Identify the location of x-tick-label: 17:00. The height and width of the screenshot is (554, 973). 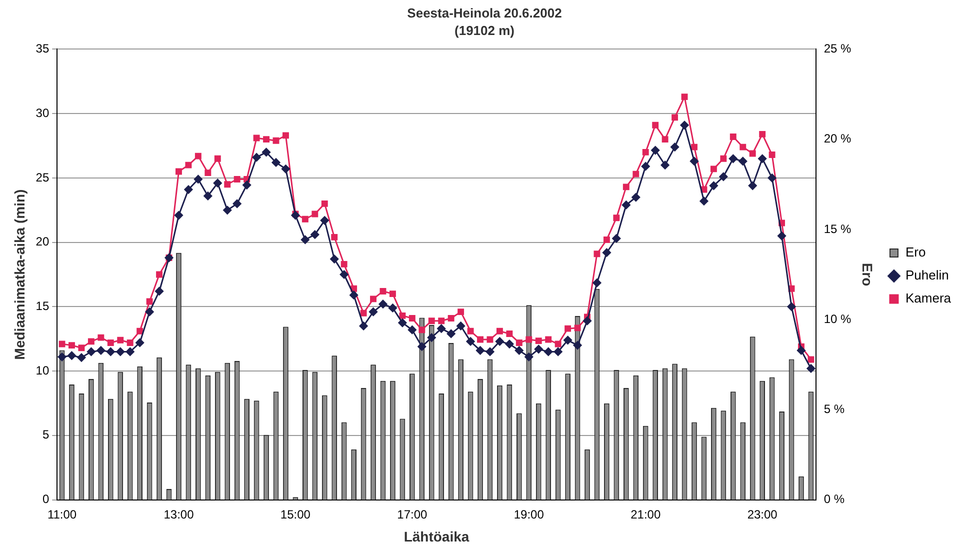
(412, 514).